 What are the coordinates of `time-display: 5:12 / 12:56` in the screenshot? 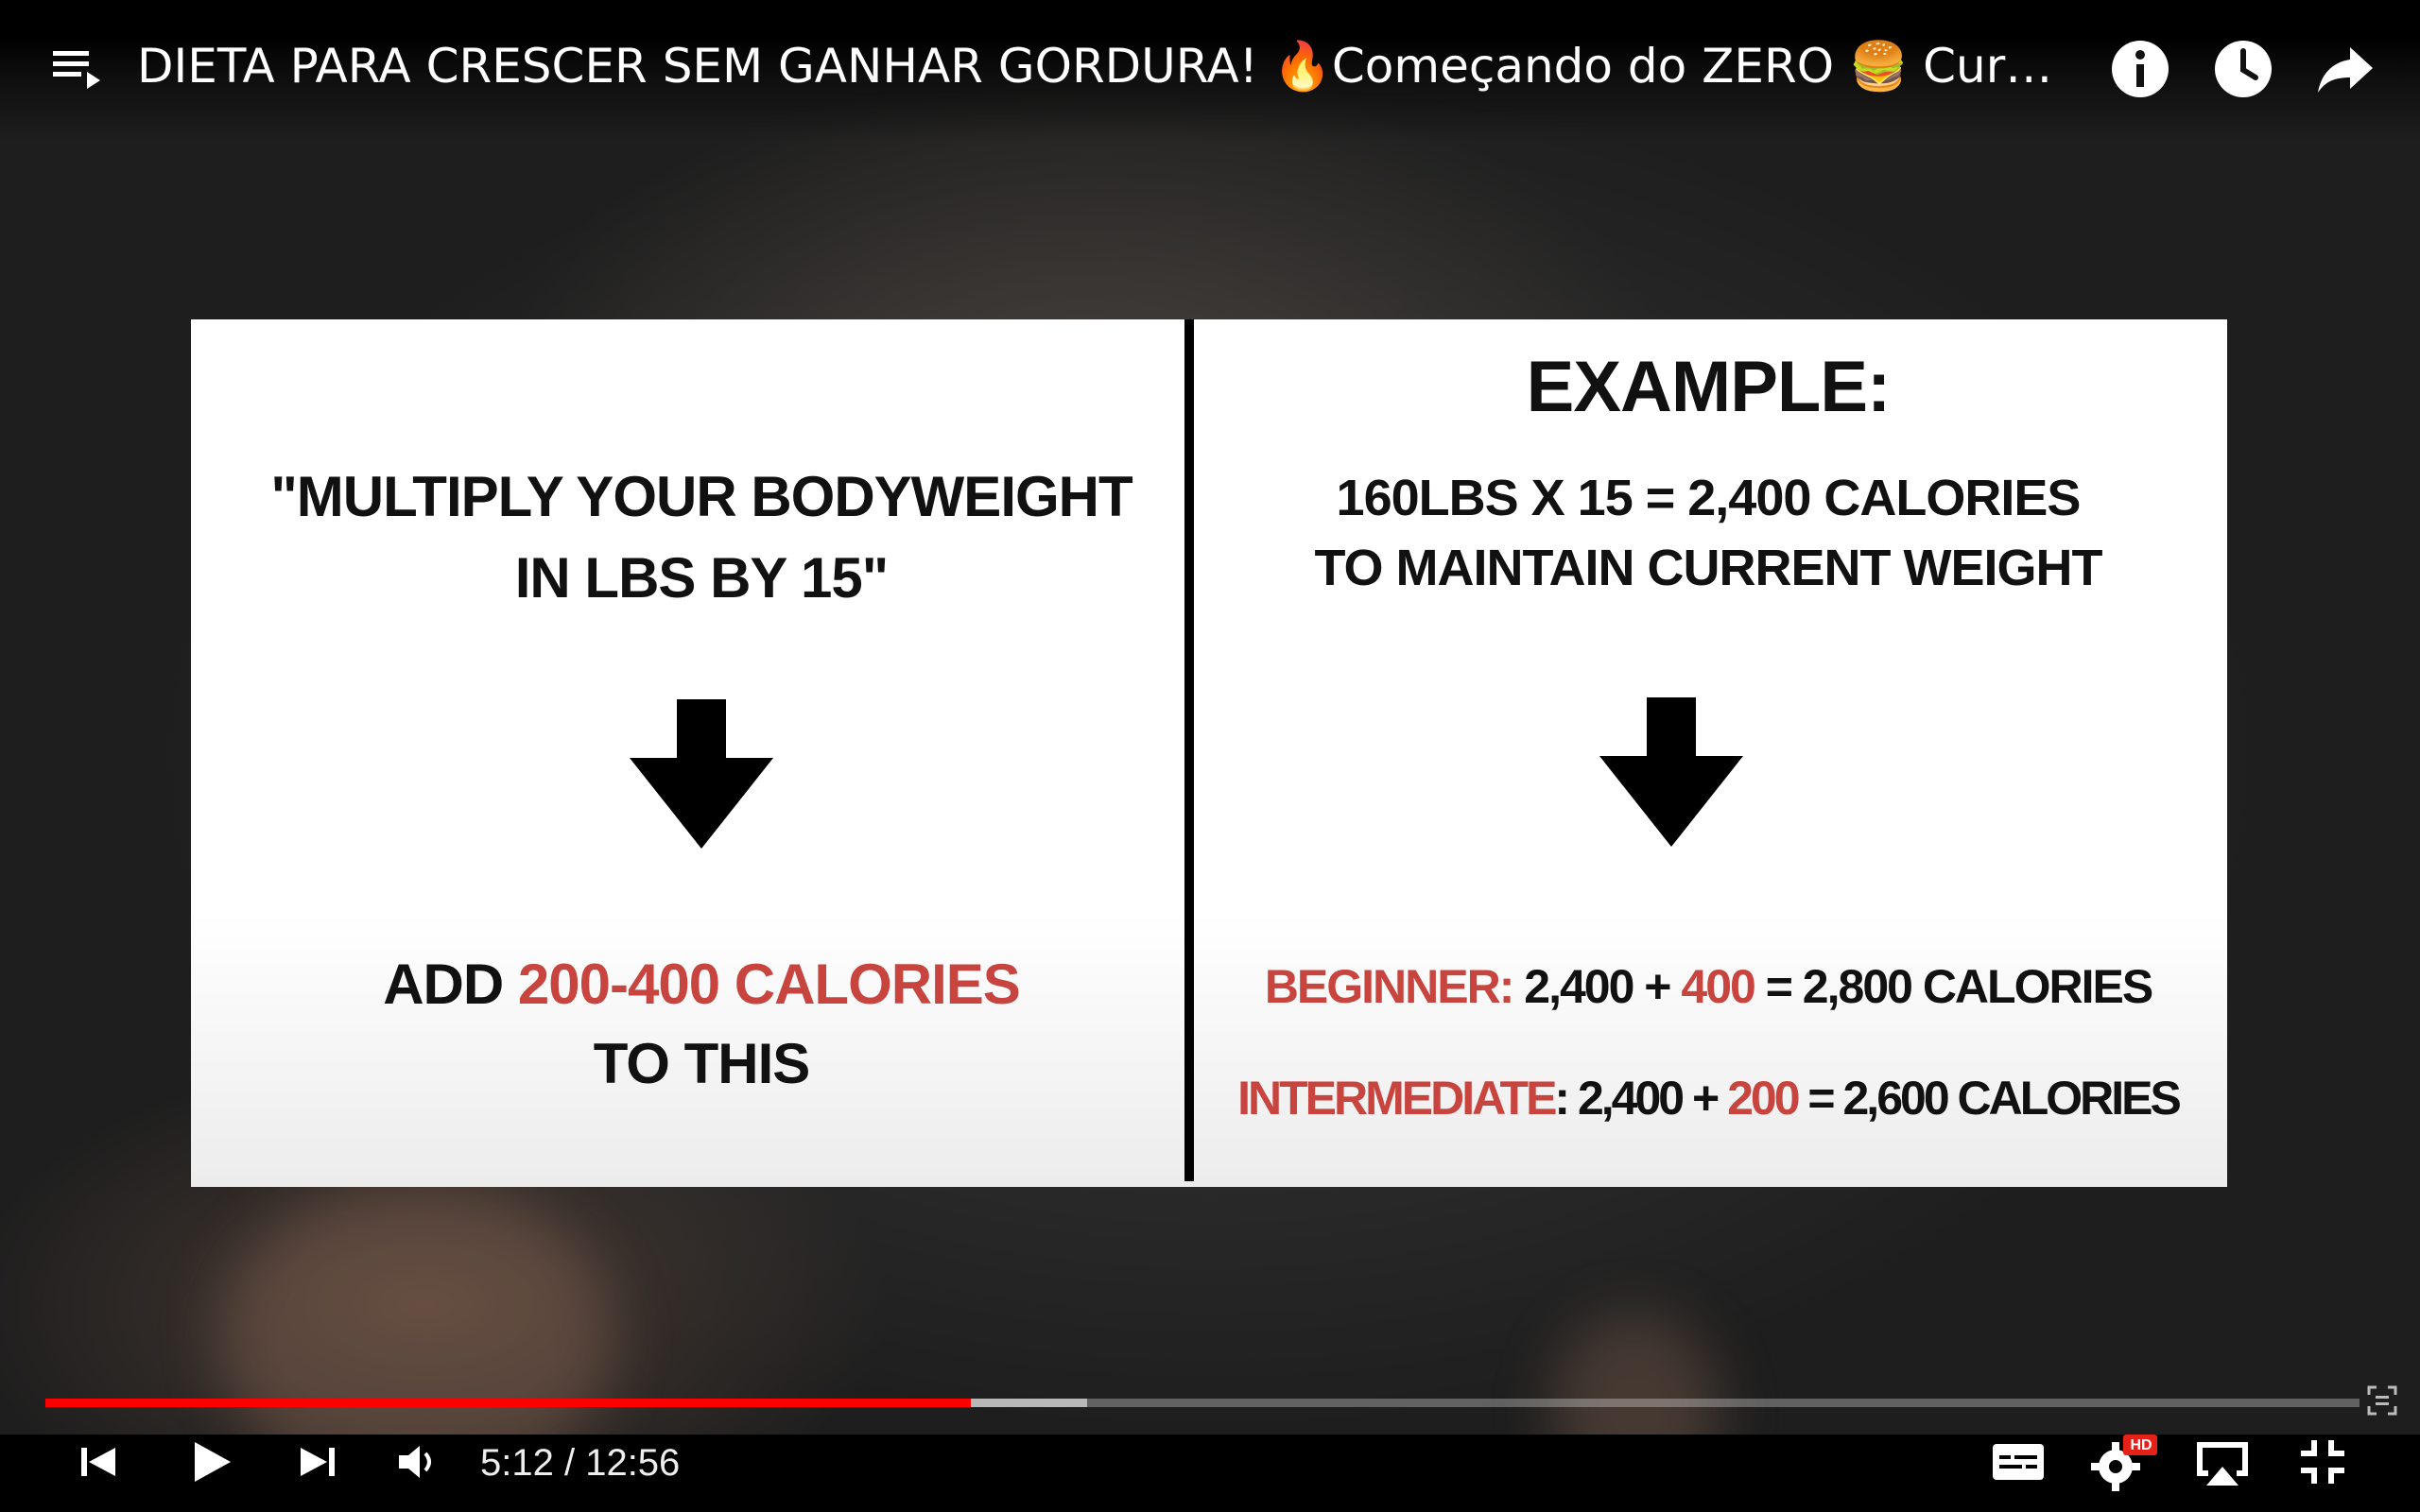 It's located at (580, 1463).